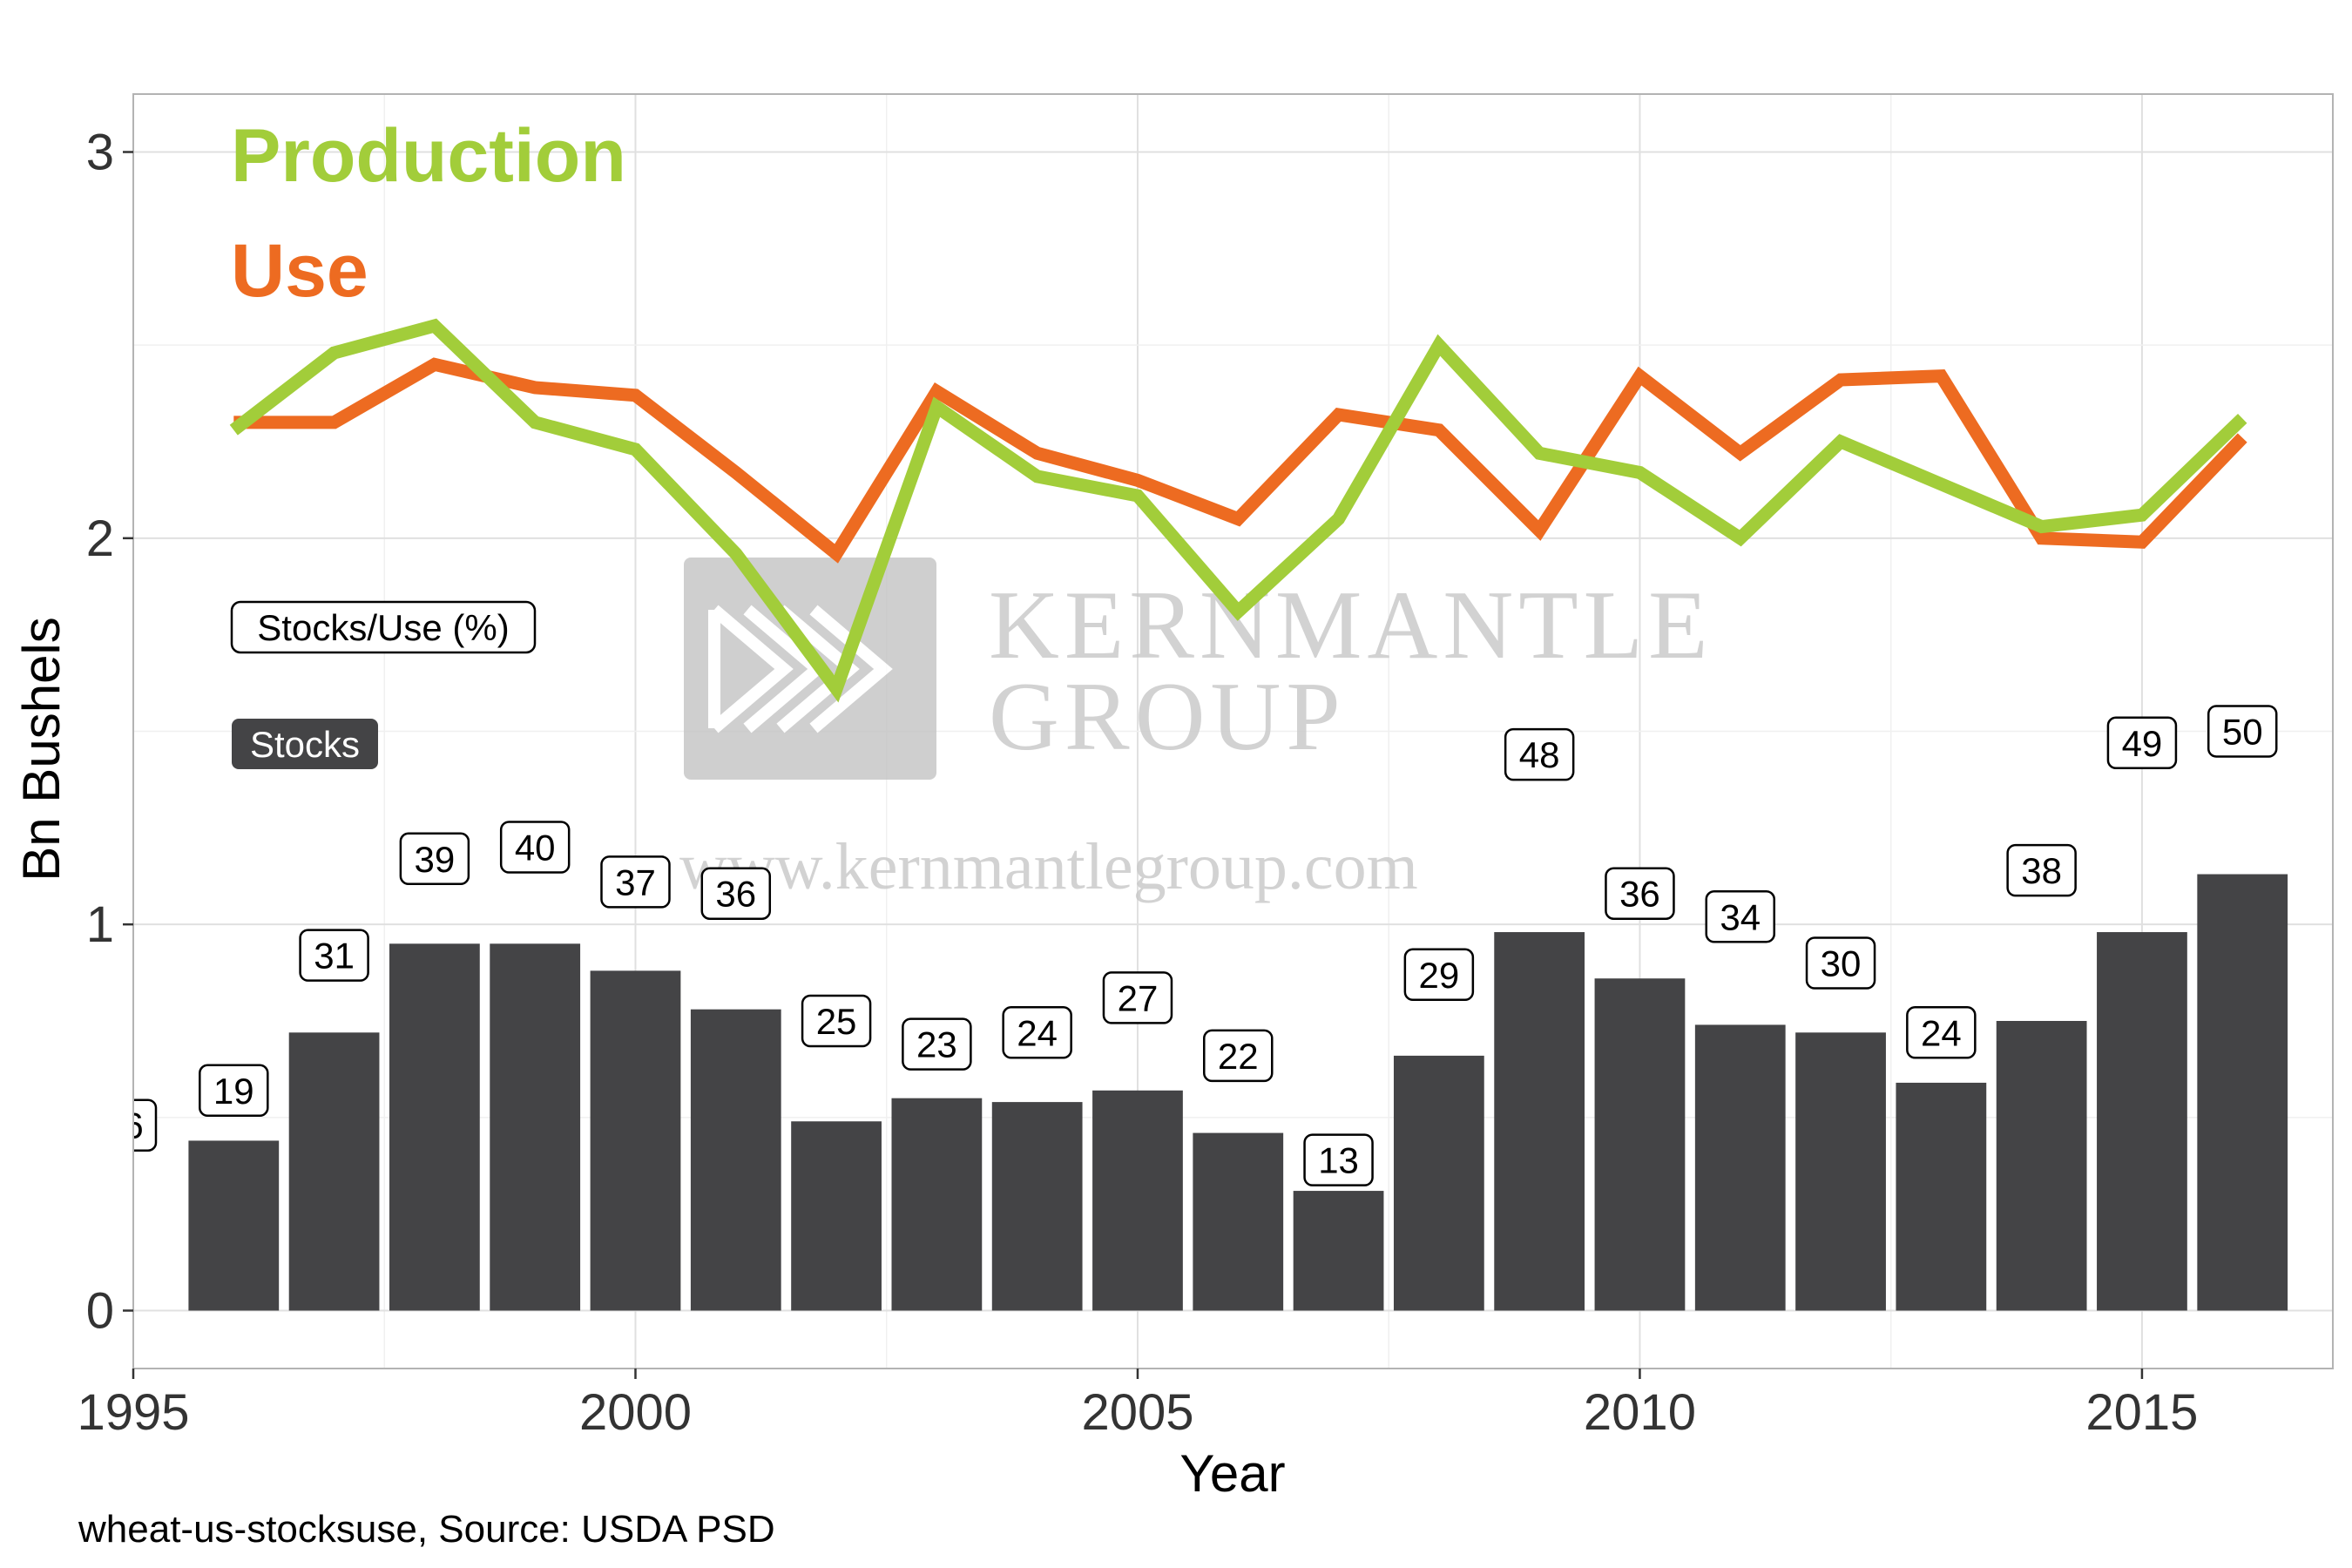  I want to click on stocks-bar-1997, so click(334, 1172).